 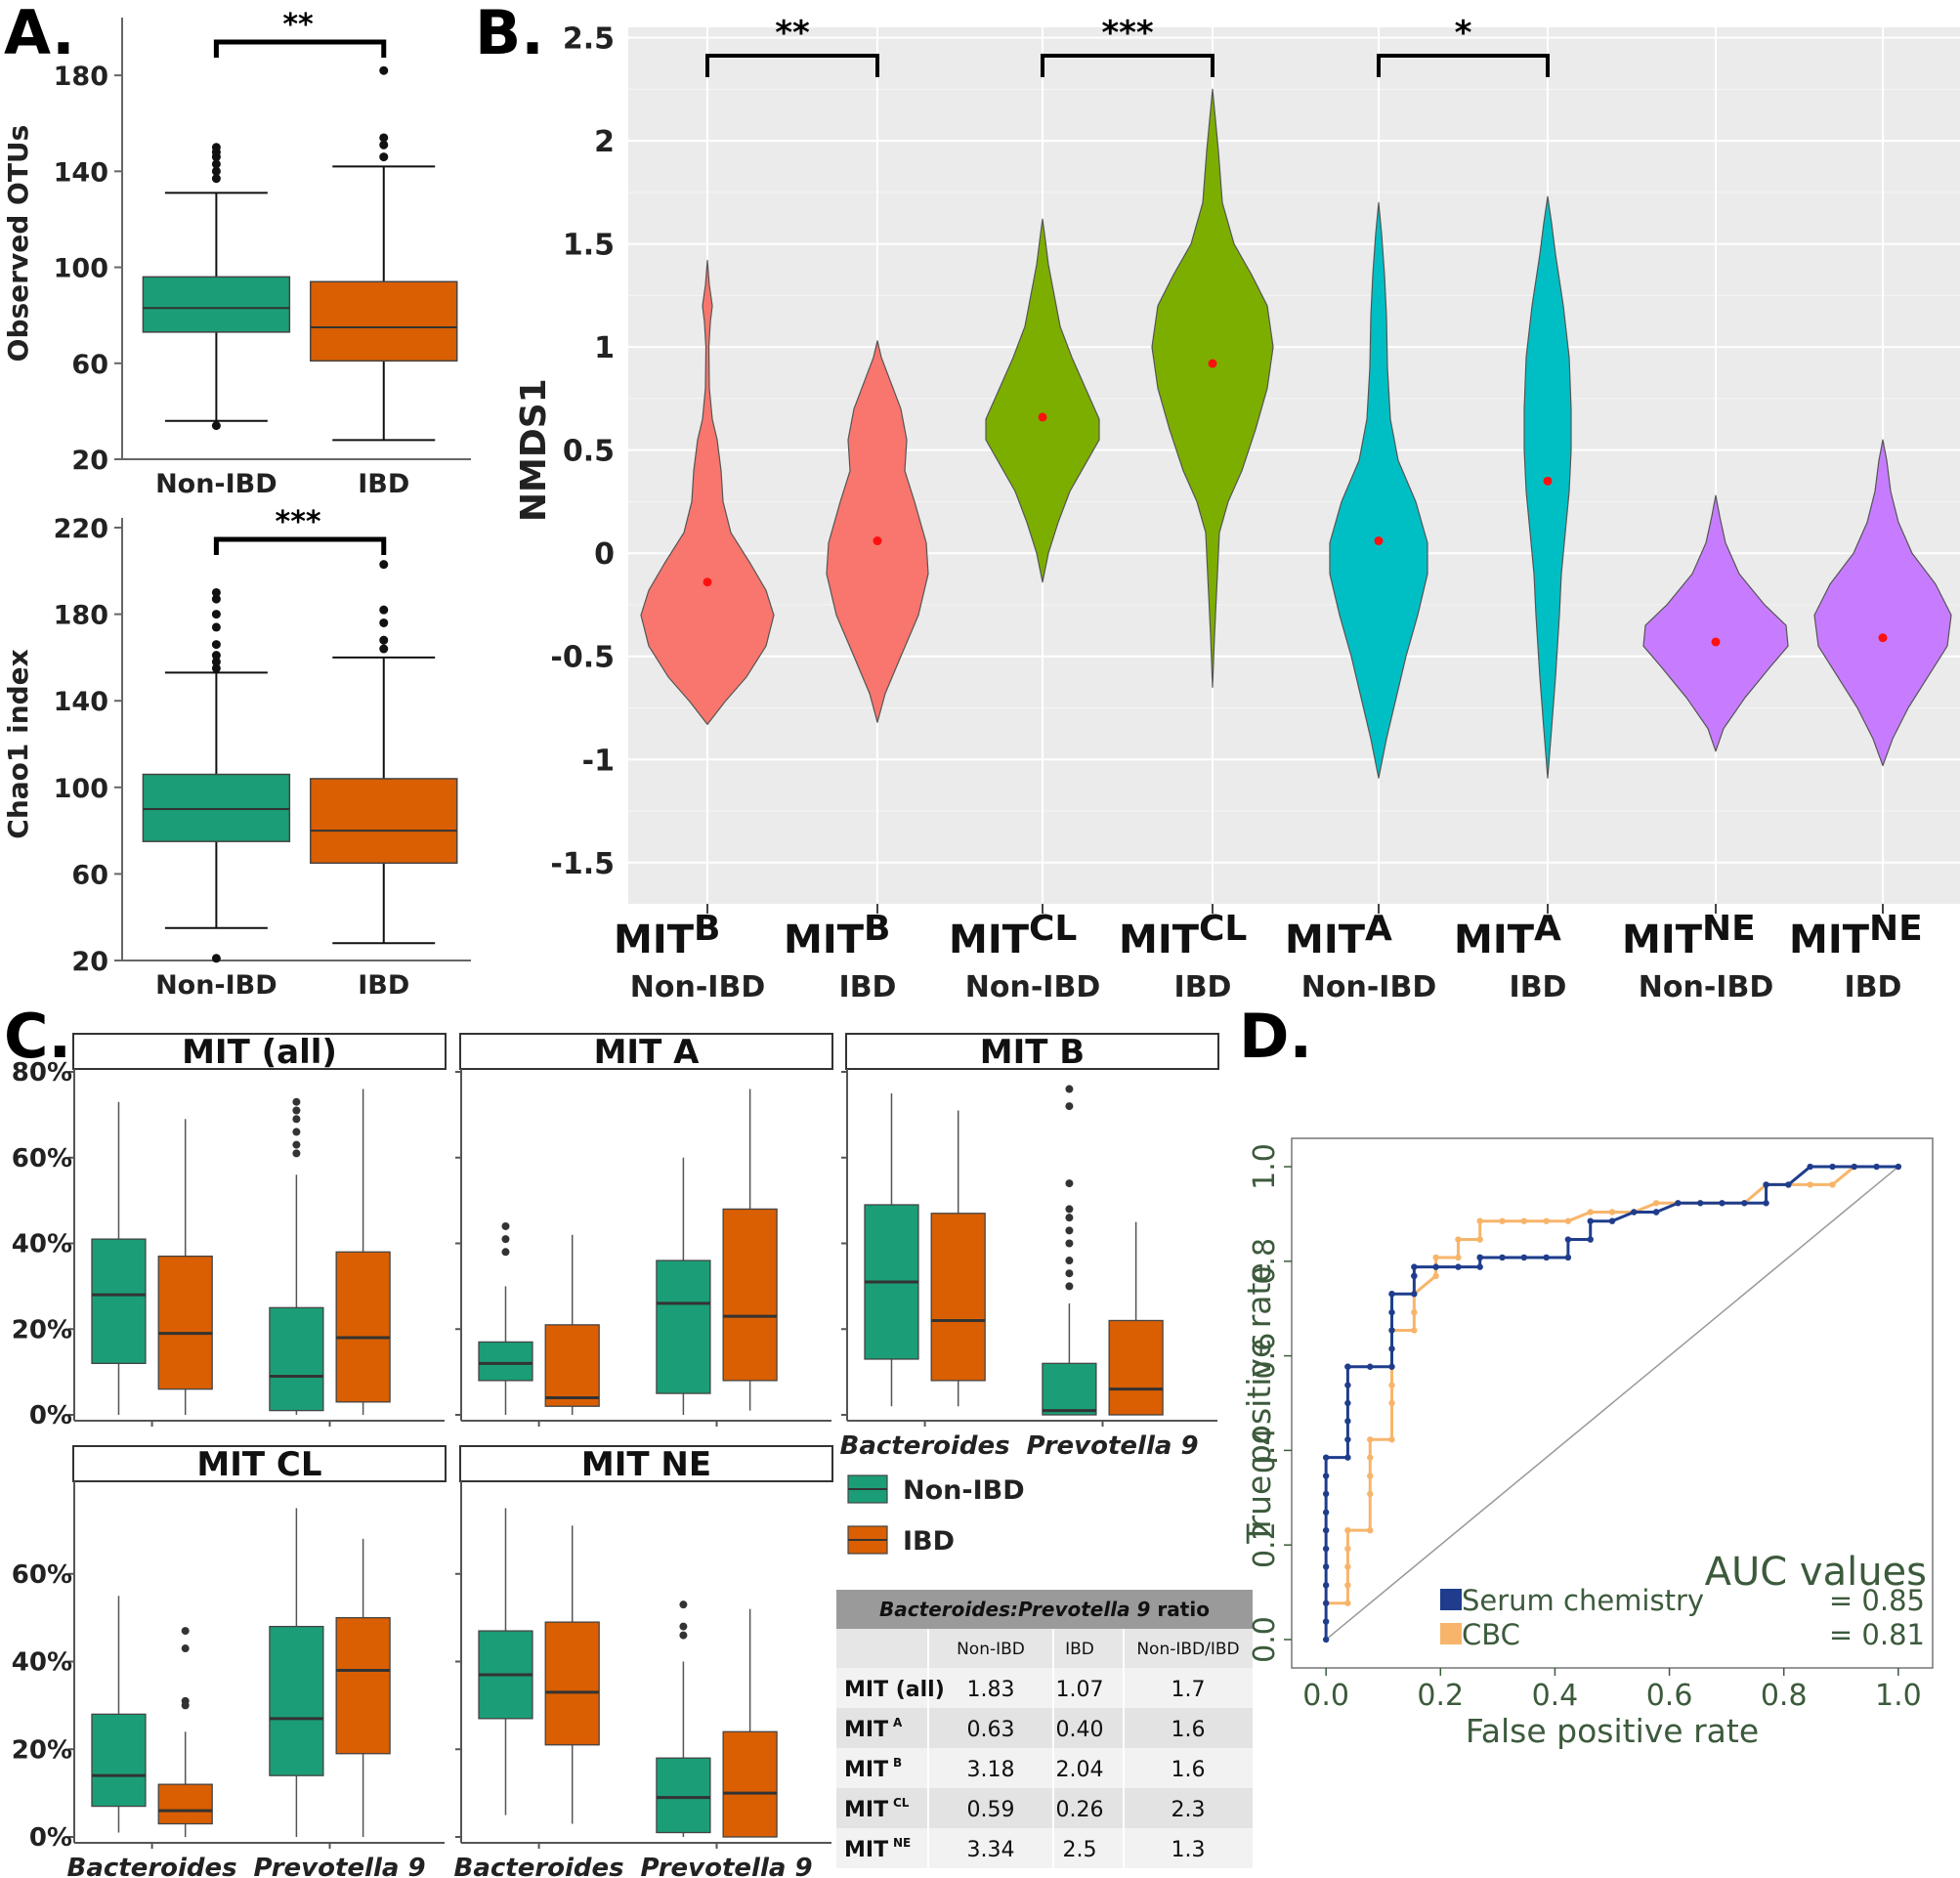 What do you see at coordinates (991, 1649) in the screenshot?
I see `table-column-header: Non-IBD` at bounding box center [991, 1649].